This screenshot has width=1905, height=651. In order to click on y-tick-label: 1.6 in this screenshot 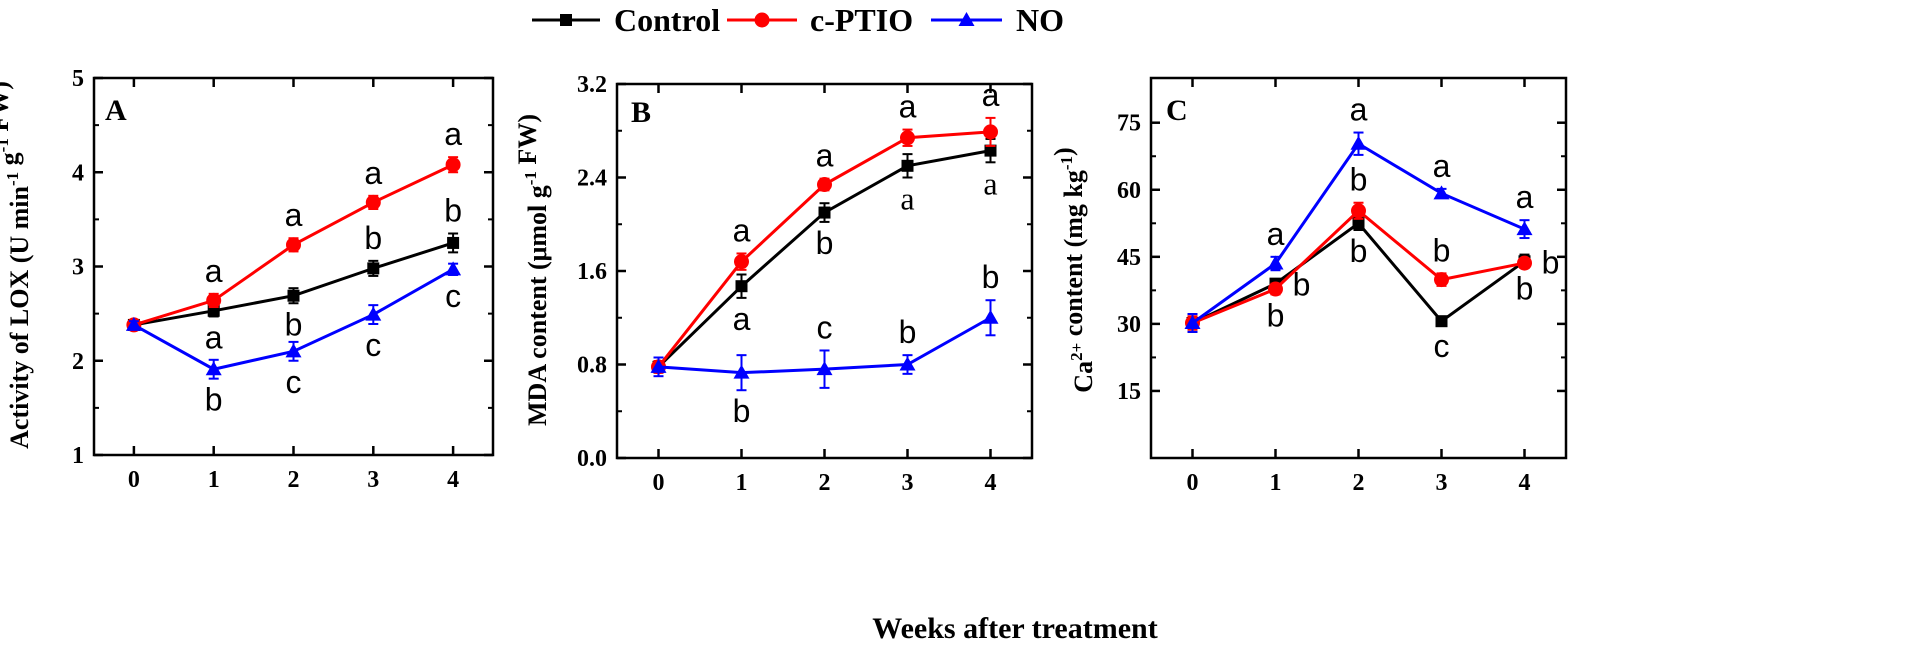, I will do `click(592, 272)`.